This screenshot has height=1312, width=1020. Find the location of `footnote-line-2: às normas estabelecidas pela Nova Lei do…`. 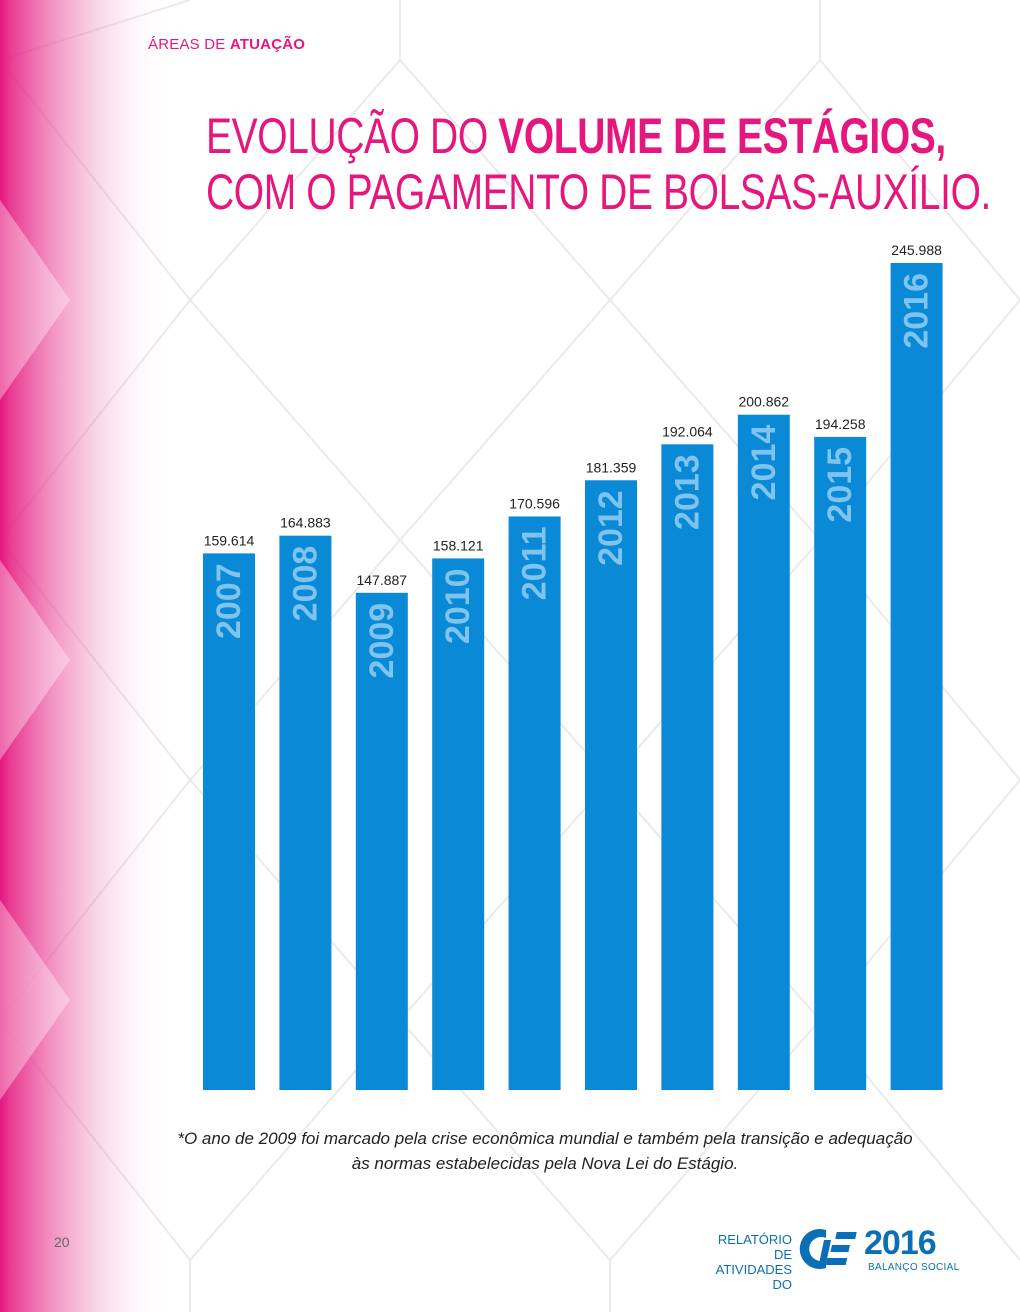

footnote-line-2: às normas estabelecidas pela Nova Lei do… is located at coordinates (545, 1163).